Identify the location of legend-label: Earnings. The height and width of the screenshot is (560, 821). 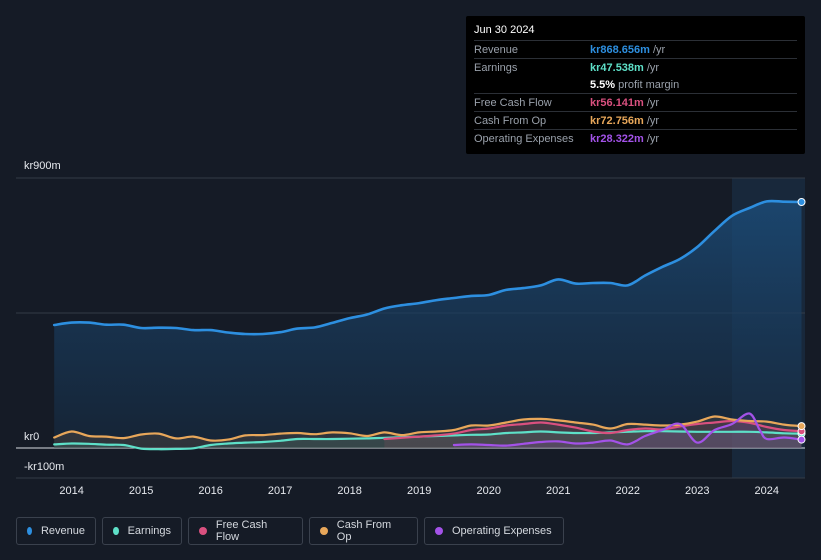
(149, 531).